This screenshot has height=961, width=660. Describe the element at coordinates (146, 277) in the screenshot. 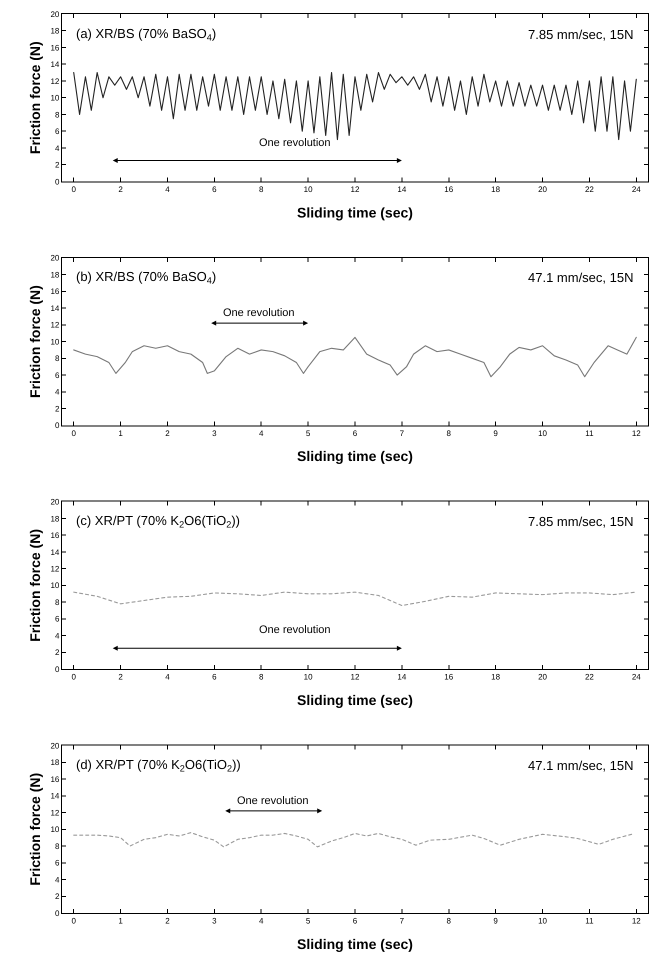

I see `annotation: (b) XR/BS (70% BaSO$_{4}$)` at that location.